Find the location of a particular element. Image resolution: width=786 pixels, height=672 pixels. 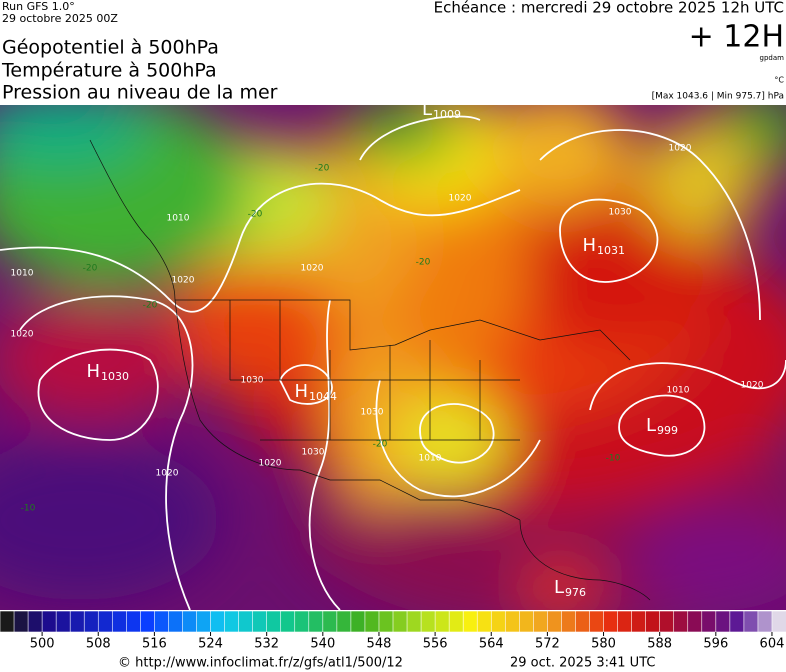

colorbar-label: 540 is located at coordinates (322, 644).